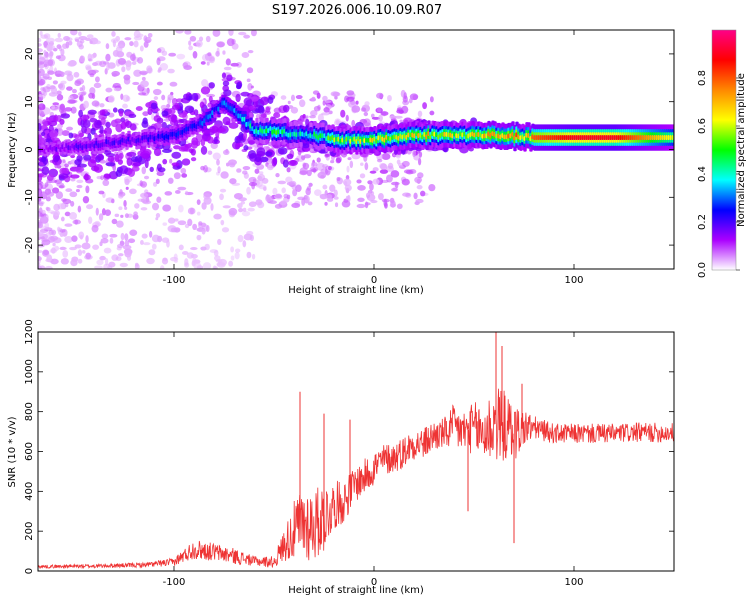  Describe the element at coordinates (29, 491) in the screenshot. I see `y-tick-label: 400` at that location.